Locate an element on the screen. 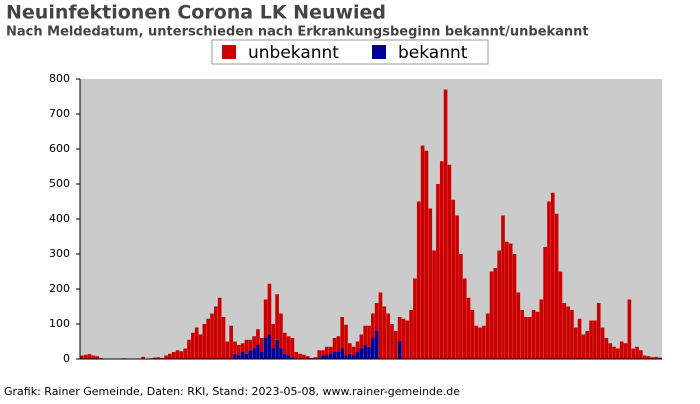 This screenshot has width=700, height=404. y-tick-label: 400 is located at coordinates (59, 218).